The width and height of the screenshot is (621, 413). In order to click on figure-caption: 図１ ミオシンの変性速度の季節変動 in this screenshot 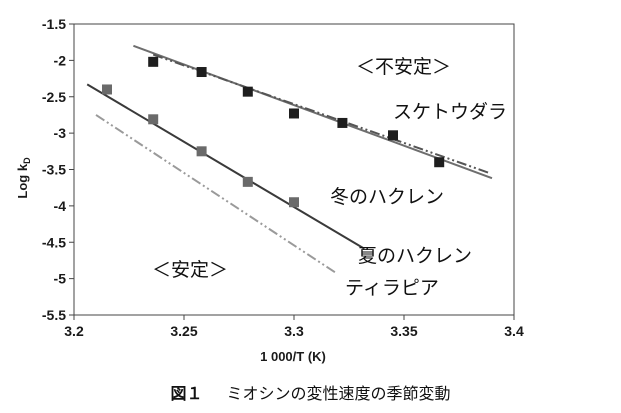, I will do `click(310, 392)`.